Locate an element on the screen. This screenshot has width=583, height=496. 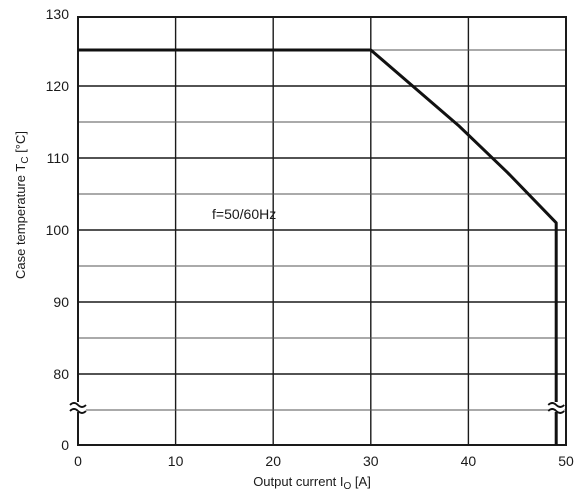
x-tick-label: 10 is located at coordinates (176, 461).